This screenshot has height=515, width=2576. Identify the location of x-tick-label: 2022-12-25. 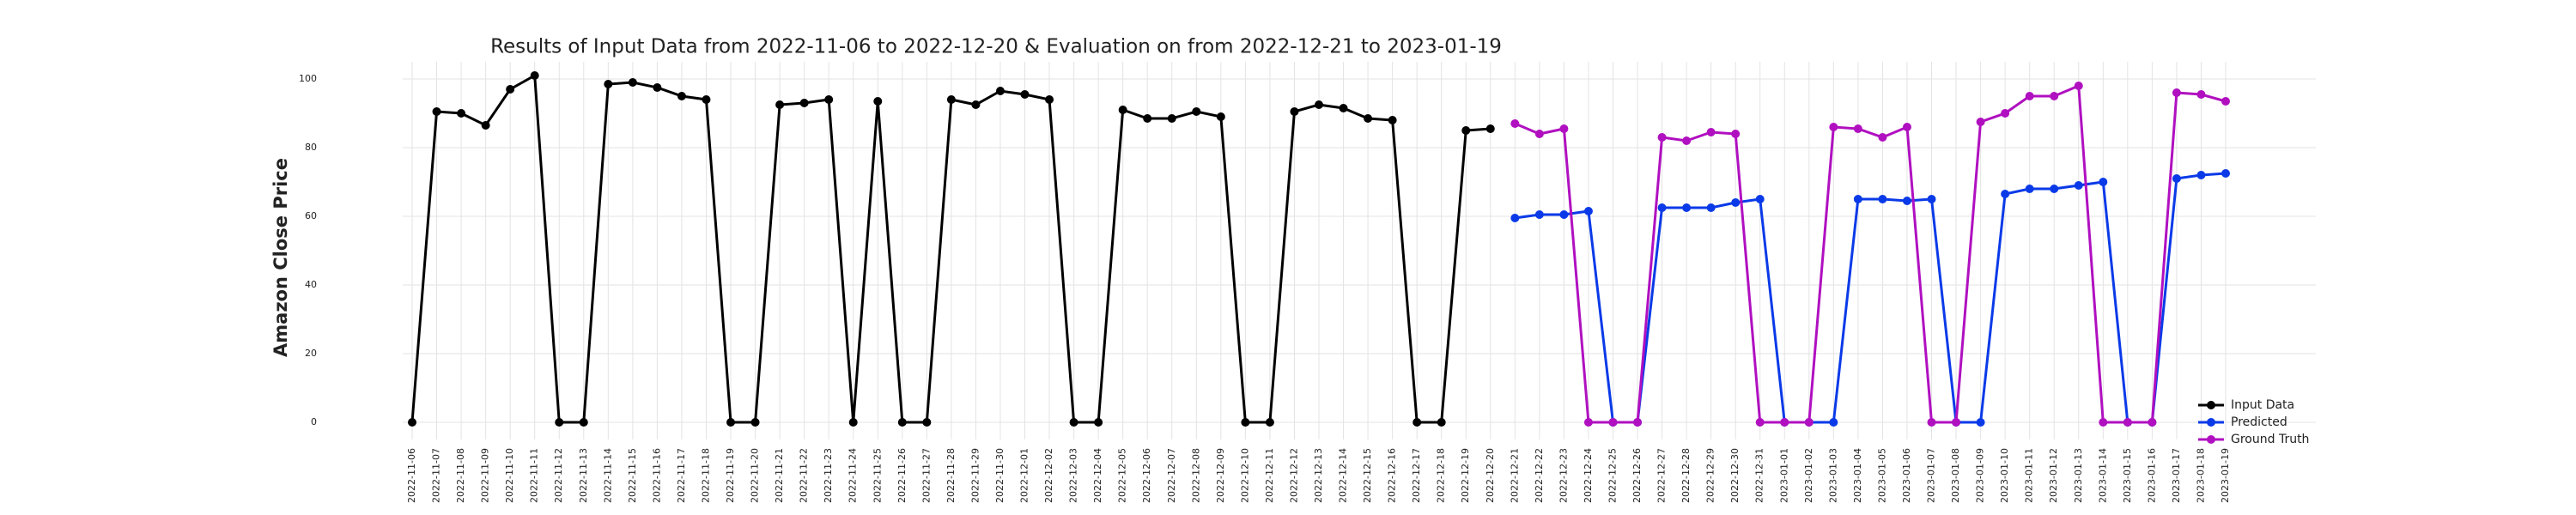
(1612, 475).